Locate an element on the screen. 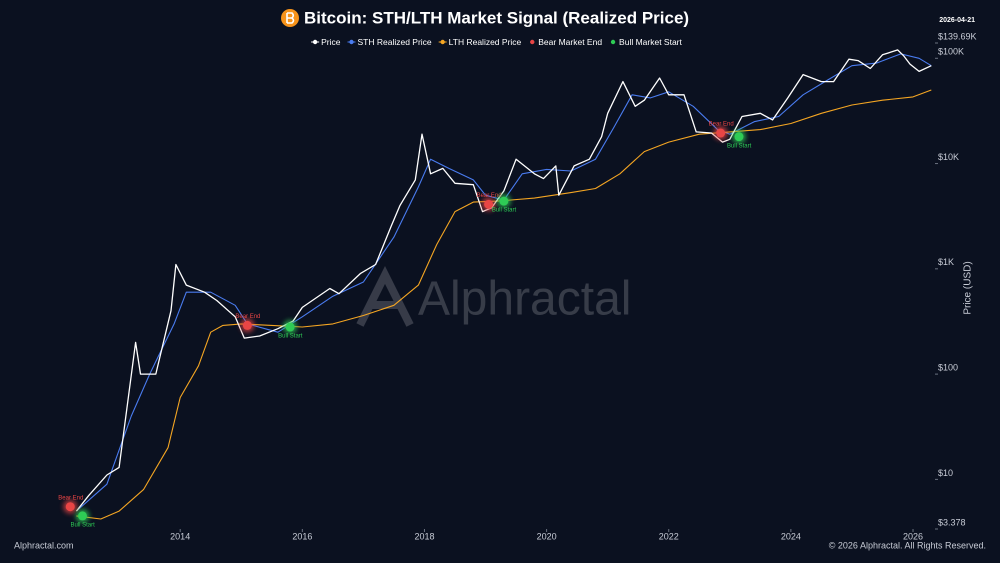 This screenshot has height=563, width=1000. y-tick-label: $100 is located at coordinates (948, 367).